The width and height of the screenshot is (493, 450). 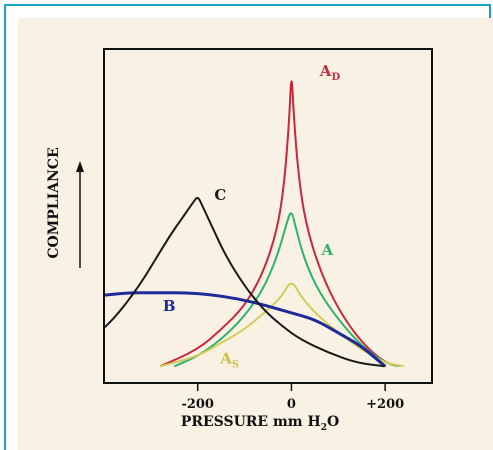 What do you see at coordinates (54, 202) in the screenshot?
I see `y-axis-label: COMPLIANCE` at bounding box center [54, 202].